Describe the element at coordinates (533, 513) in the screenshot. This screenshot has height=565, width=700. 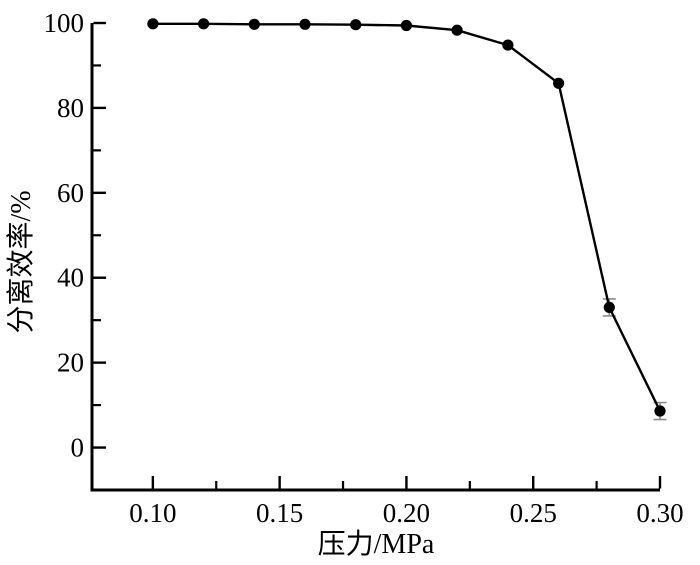
I see `x-tick-label: 0.25` at that location.